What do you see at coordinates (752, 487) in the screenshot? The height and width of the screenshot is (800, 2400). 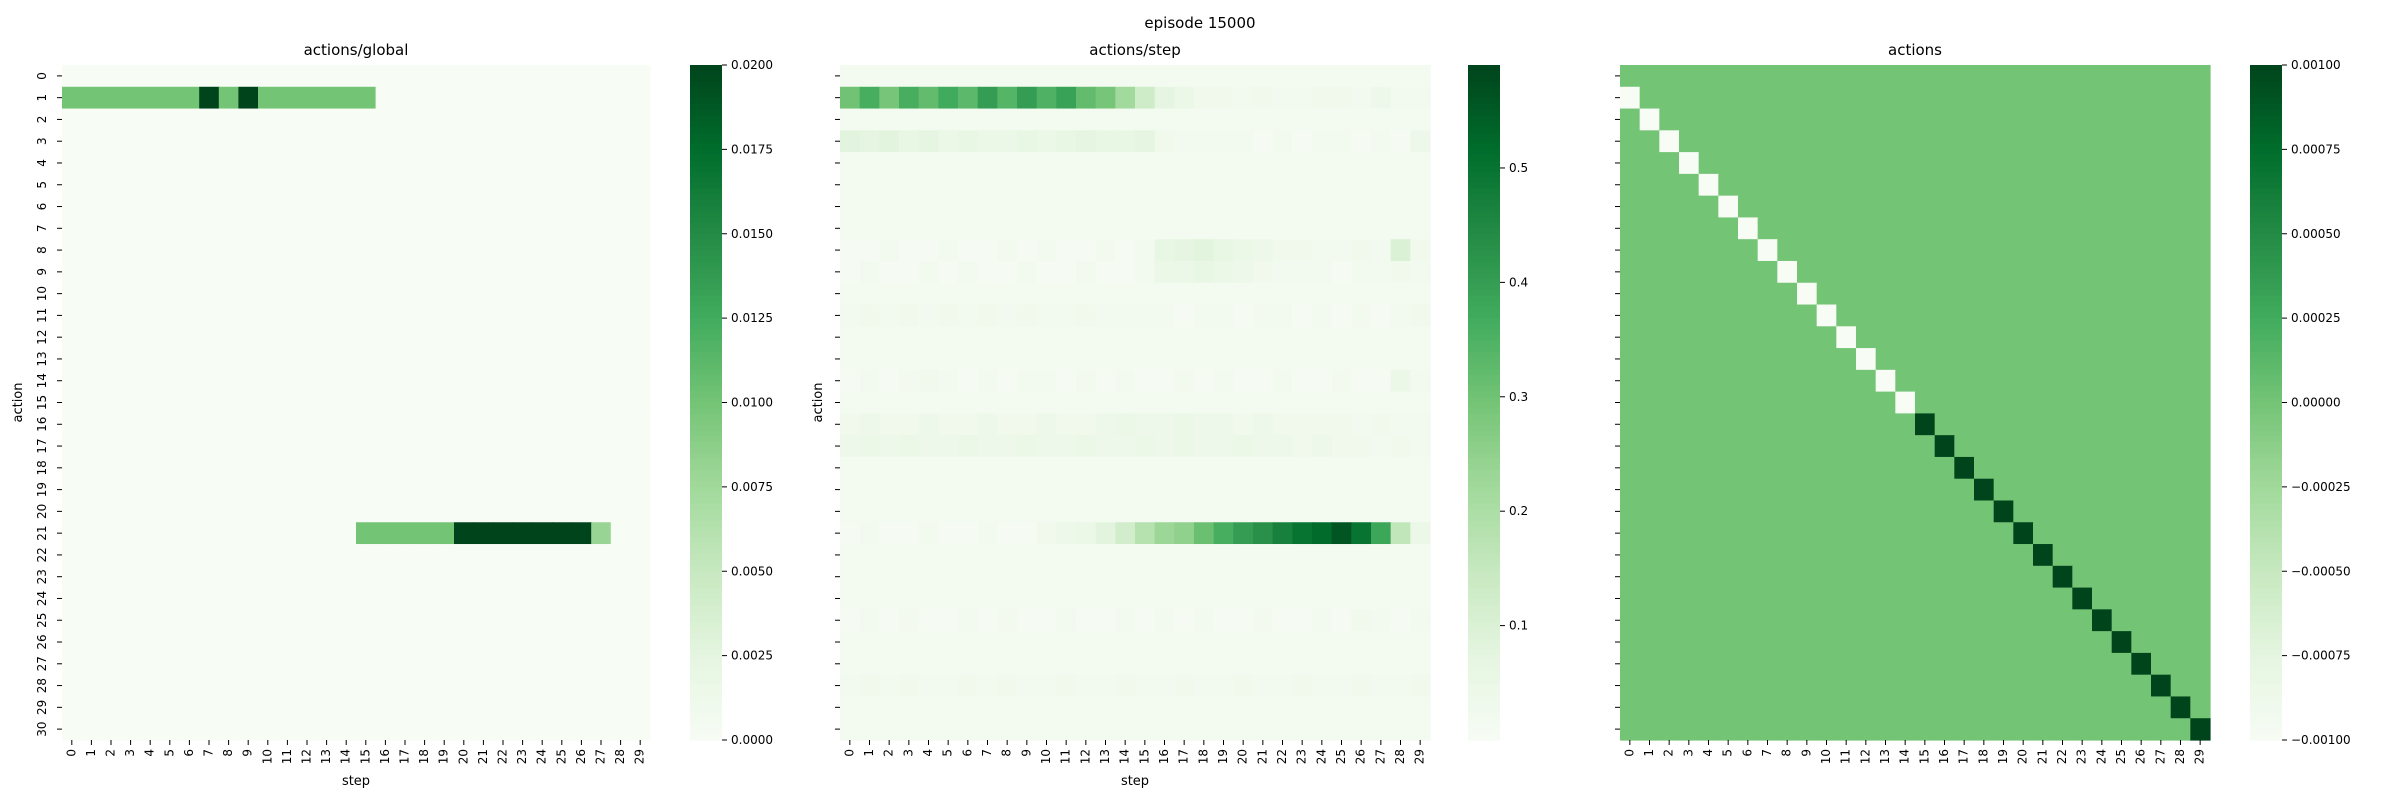 I see `colorbar-tick-label: 0.0075` at bounding box center [752, 487].